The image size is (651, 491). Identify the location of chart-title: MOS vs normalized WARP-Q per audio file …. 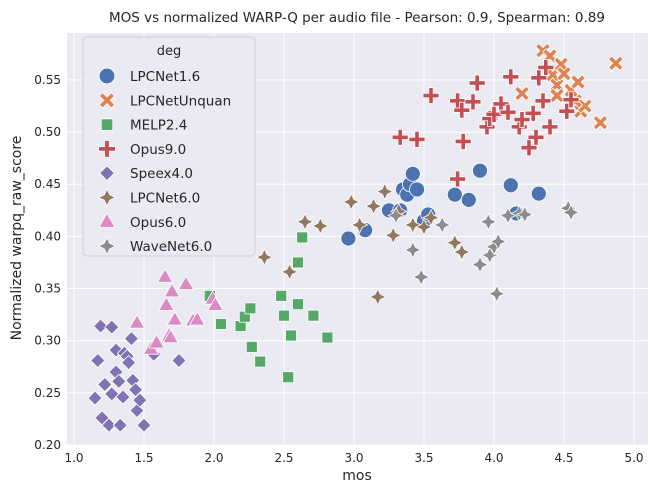
(357, 18).